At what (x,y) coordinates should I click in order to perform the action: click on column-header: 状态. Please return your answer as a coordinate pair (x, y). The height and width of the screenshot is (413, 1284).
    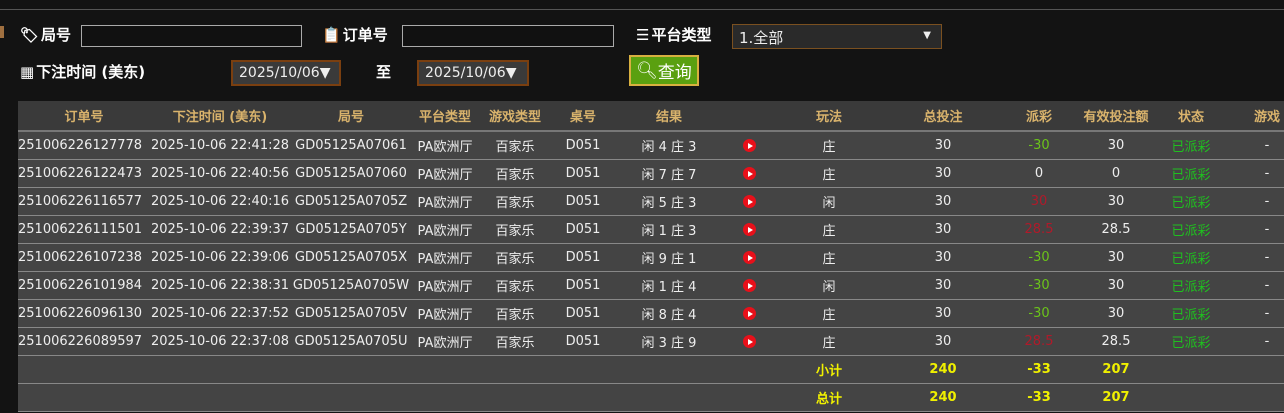
    Looking at the image, I should click on (1191, 116).